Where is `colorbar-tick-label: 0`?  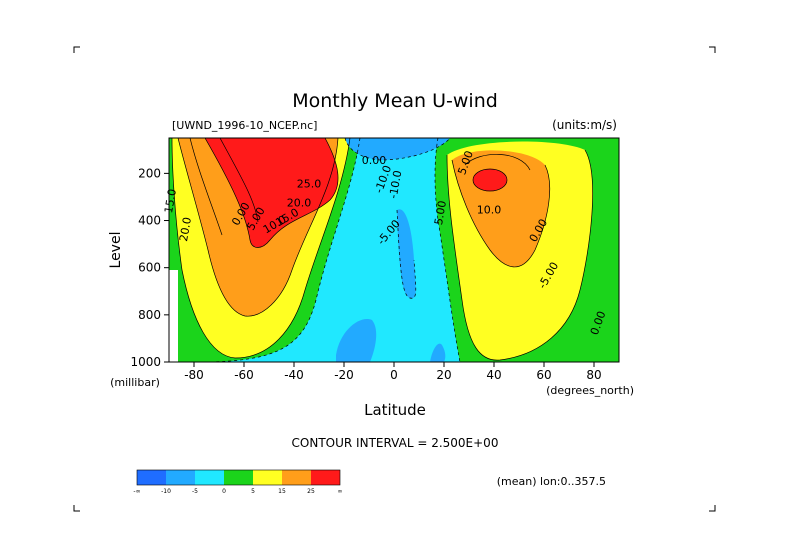
colorbar-tick-label: 0 is located at coordinates (224, 491).